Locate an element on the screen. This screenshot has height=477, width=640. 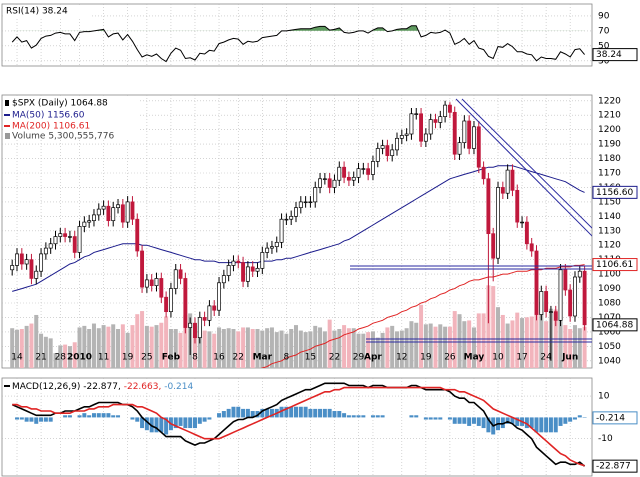
x-tick-label: Apr is located at coordinates (373, 358).